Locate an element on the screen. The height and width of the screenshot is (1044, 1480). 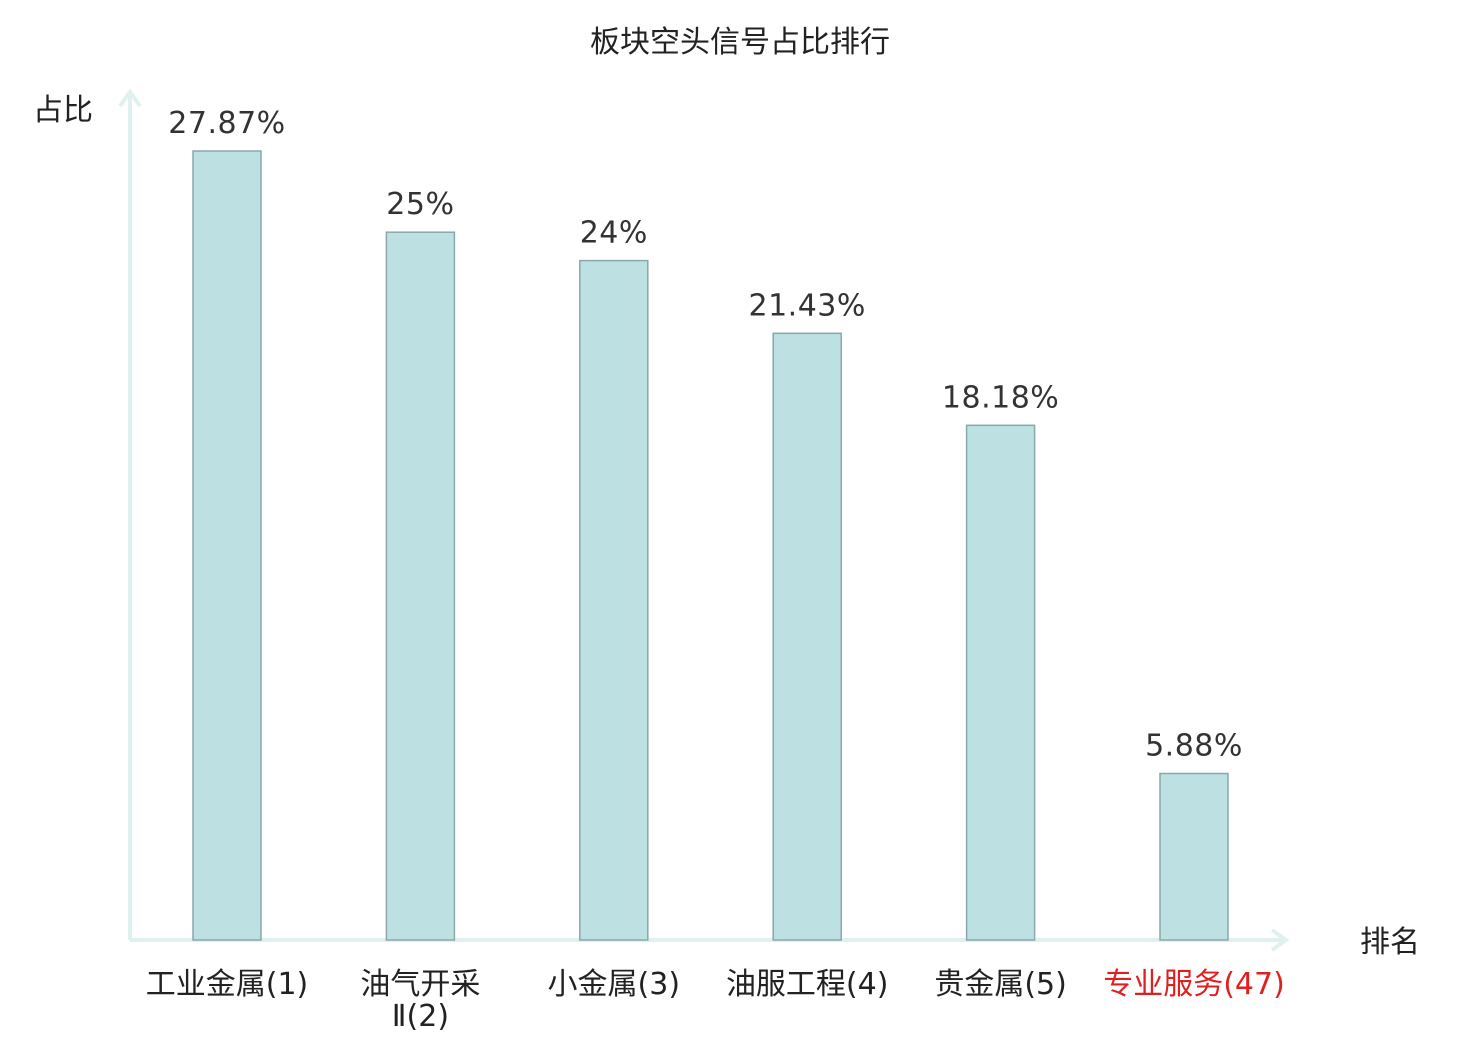
category-label: 油气开采 is located at coordinates (420, 984).